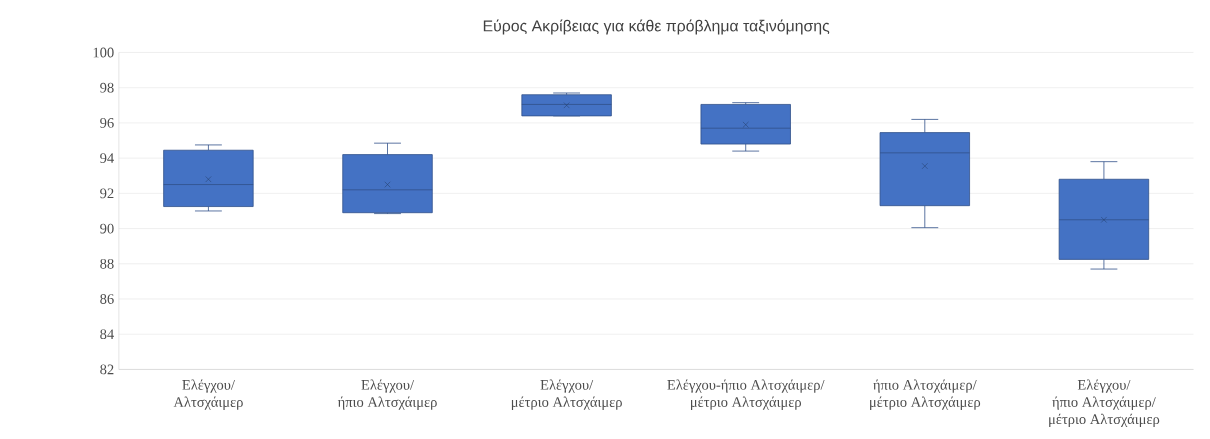  I want to click on x-tick-label: ήπιο Αλτσχάιμερ/ μέτριο Αλτσχάιμερ, so click(925, 395).